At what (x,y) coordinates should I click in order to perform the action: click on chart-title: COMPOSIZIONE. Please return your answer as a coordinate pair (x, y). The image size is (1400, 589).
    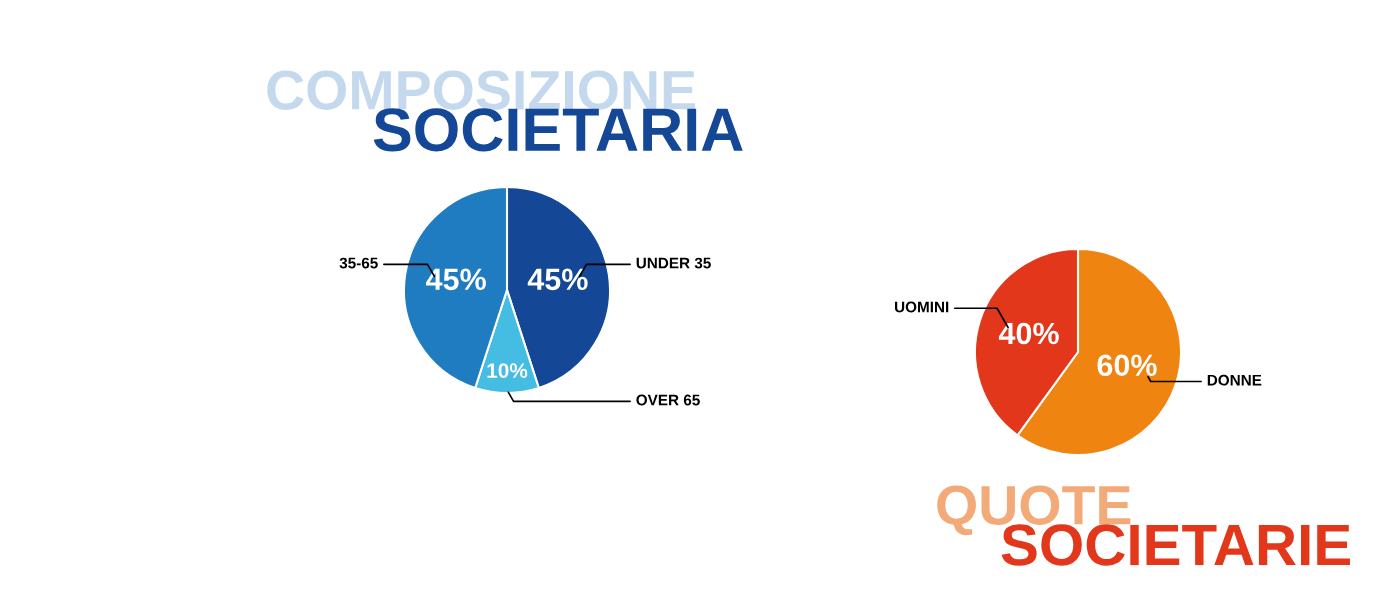
    Looking at the image, I should click on (481, 90).